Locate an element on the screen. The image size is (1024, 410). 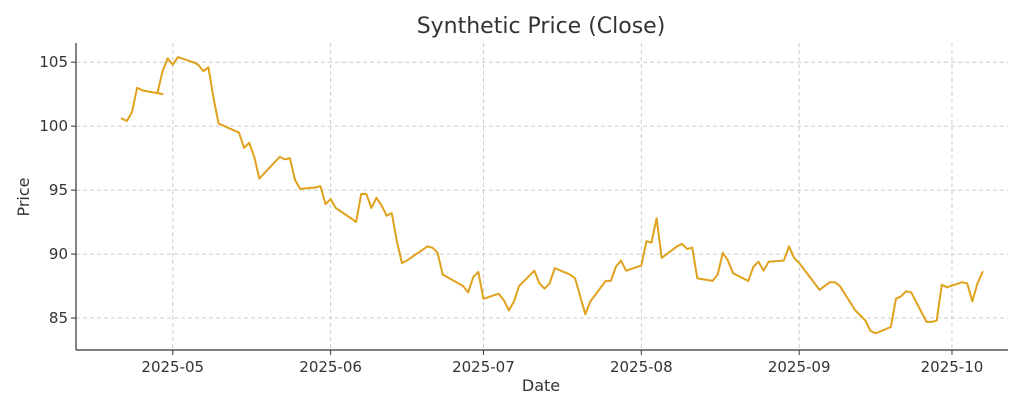
x-tick-label: 2025-05 is located at coordinates (172, 367).